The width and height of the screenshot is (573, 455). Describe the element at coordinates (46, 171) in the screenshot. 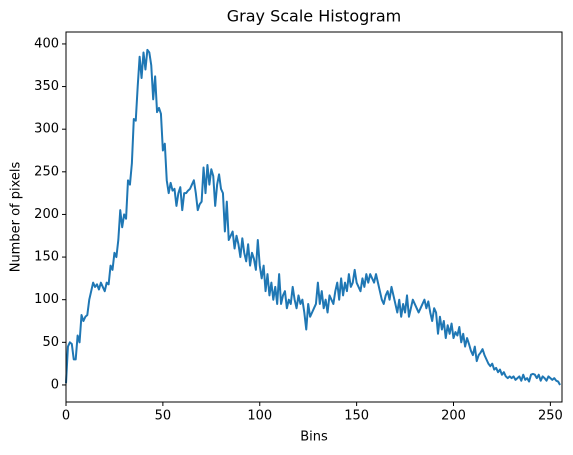

I see `y-tick-label: 250` at that location.